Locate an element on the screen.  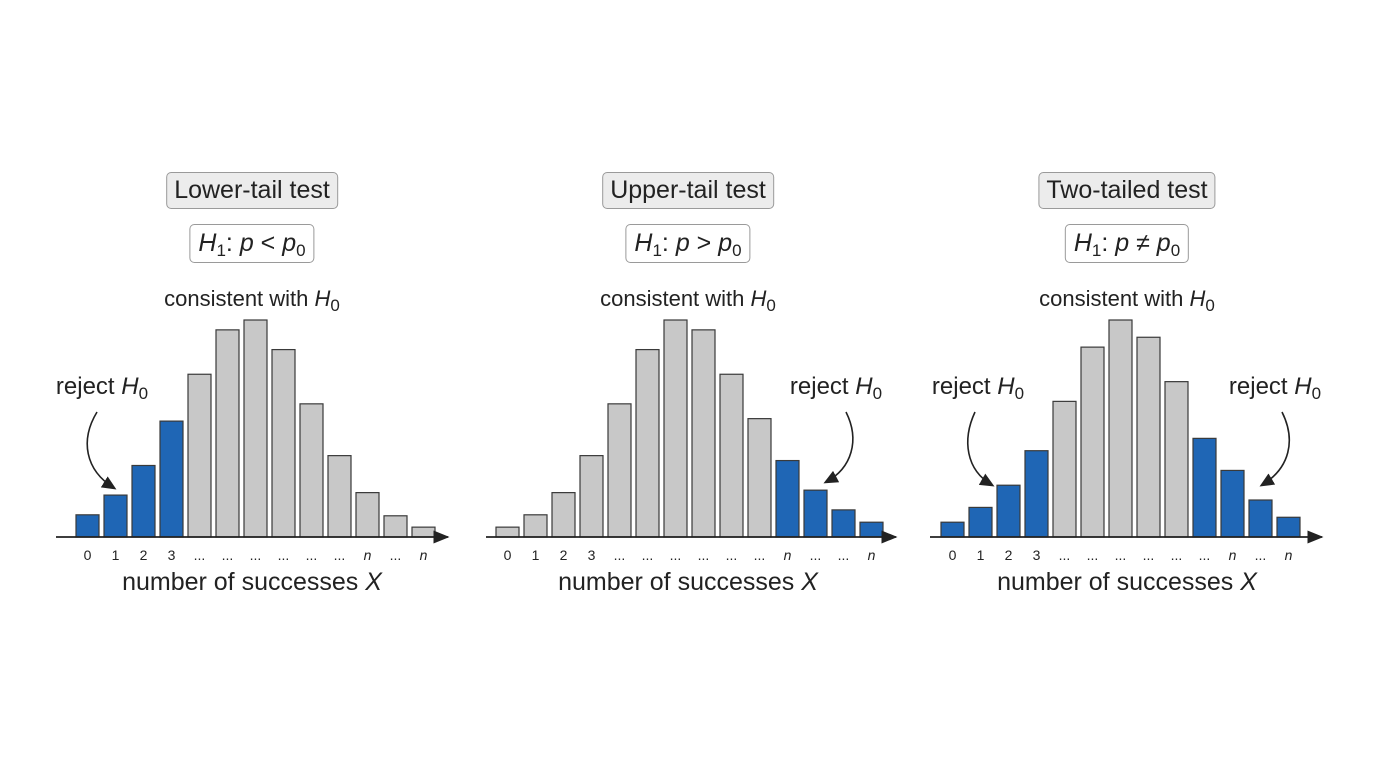
hyp-op: ≠ is located at coordinates (1143, 243).